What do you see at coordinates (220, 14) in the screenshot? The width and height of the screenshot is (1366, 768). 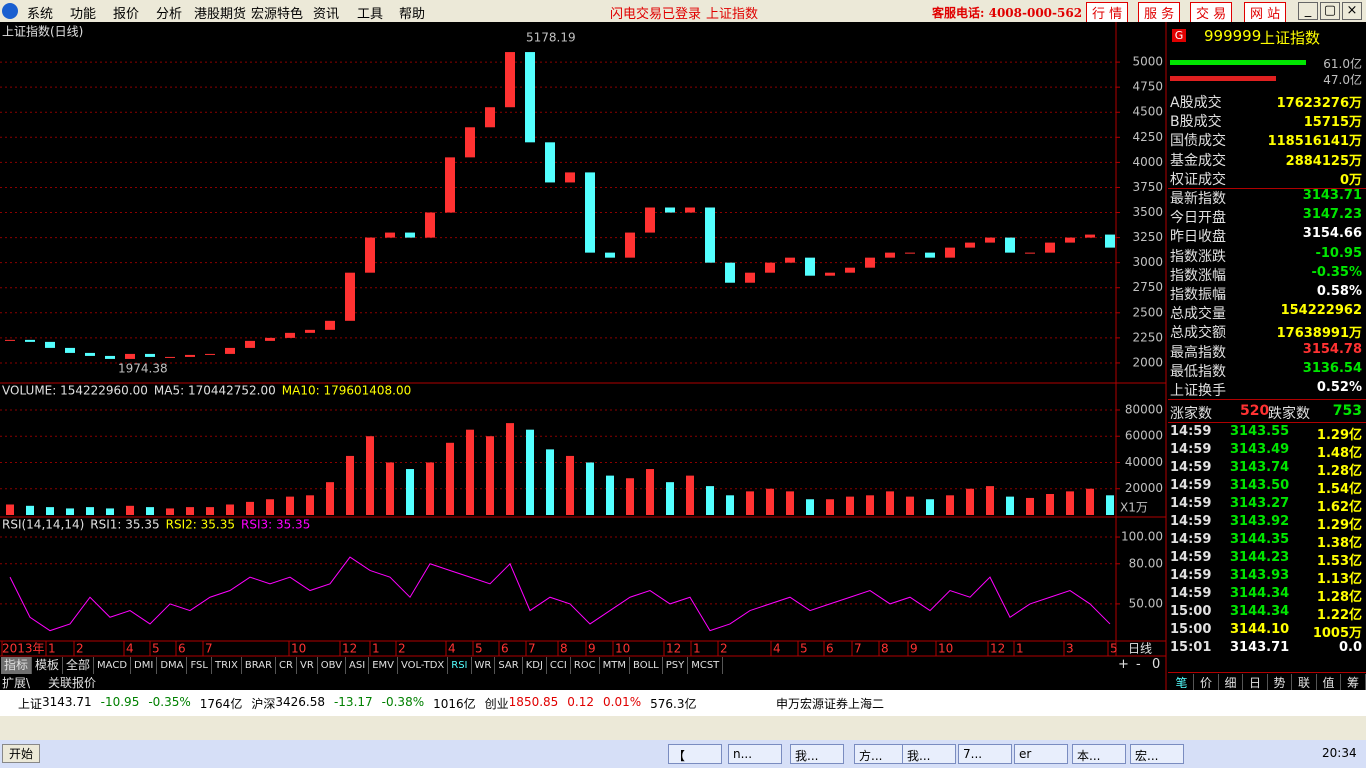 I see `menu-item: 港股期货` at bounding box center [220, 14].